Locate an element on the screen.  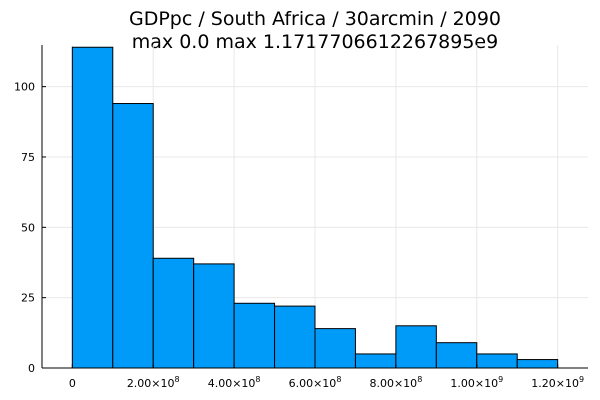
y-tick-label-3: 75 is located at coordinates (28, 157).